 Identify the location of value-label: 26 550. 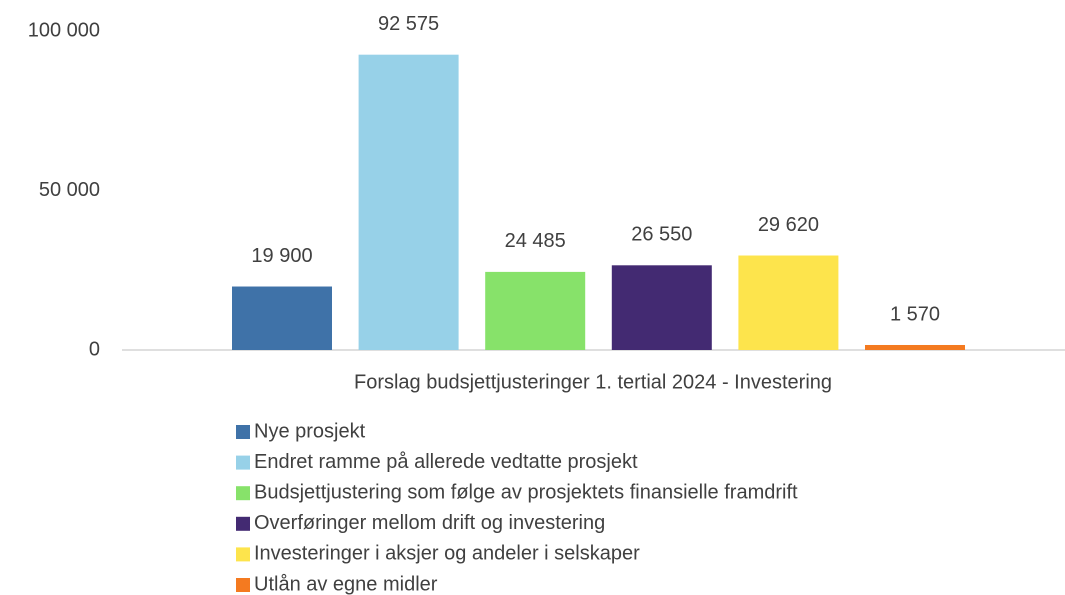
(661, 235).